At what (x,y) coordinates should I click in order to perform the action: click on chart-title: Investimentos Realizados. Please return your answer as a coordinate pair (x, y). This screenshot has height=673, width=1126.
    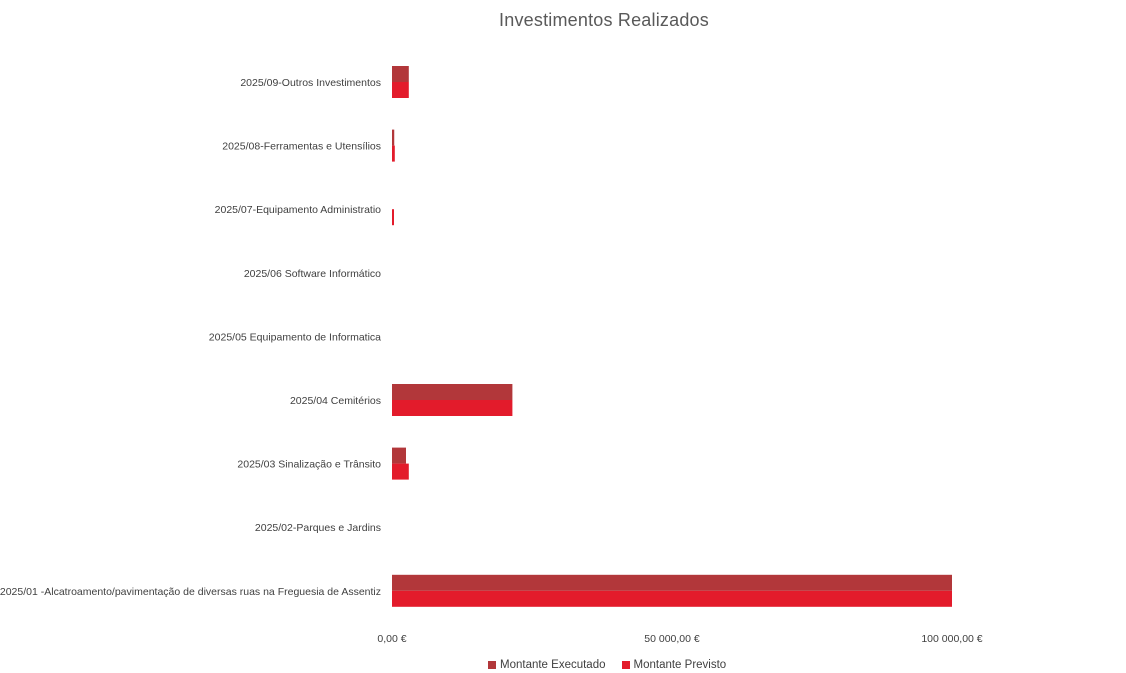
    Looking at the image, I should click on (604, 20).